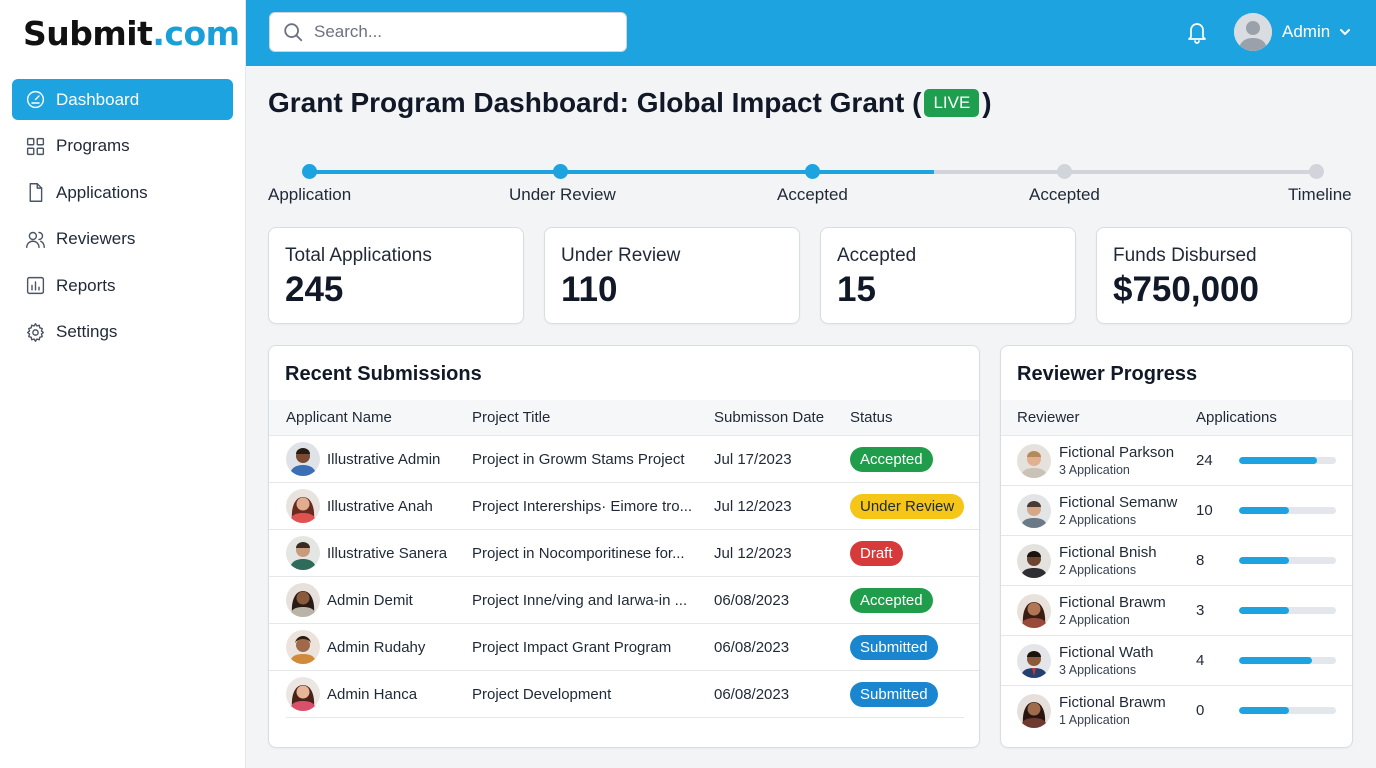  I want to click on reviewer-row: Fictional Brawm 2 Application 3, so click(1176, 611).